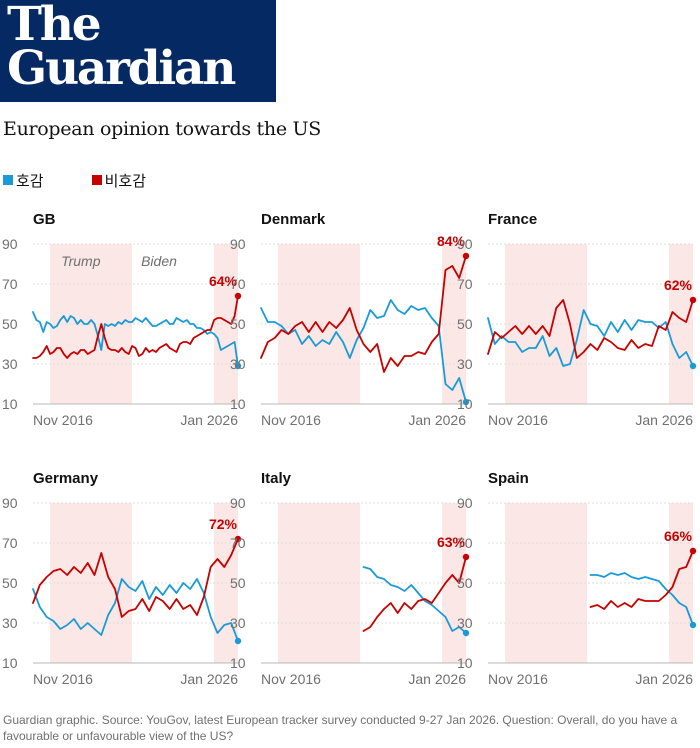 The width and height of the screenshot is (700, 748). Describe the element at coordinates (512, 219) in the screenshot. I see `panel-title: France` at that location.